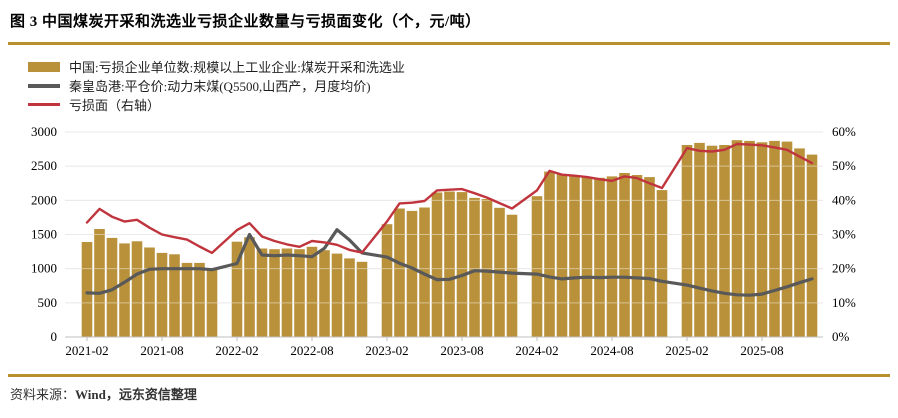 The image size is (898, 418). Describe the element at coordinates (844, 199) in the screenshot. I see `right-axis-tick-label: 40%` at that location.